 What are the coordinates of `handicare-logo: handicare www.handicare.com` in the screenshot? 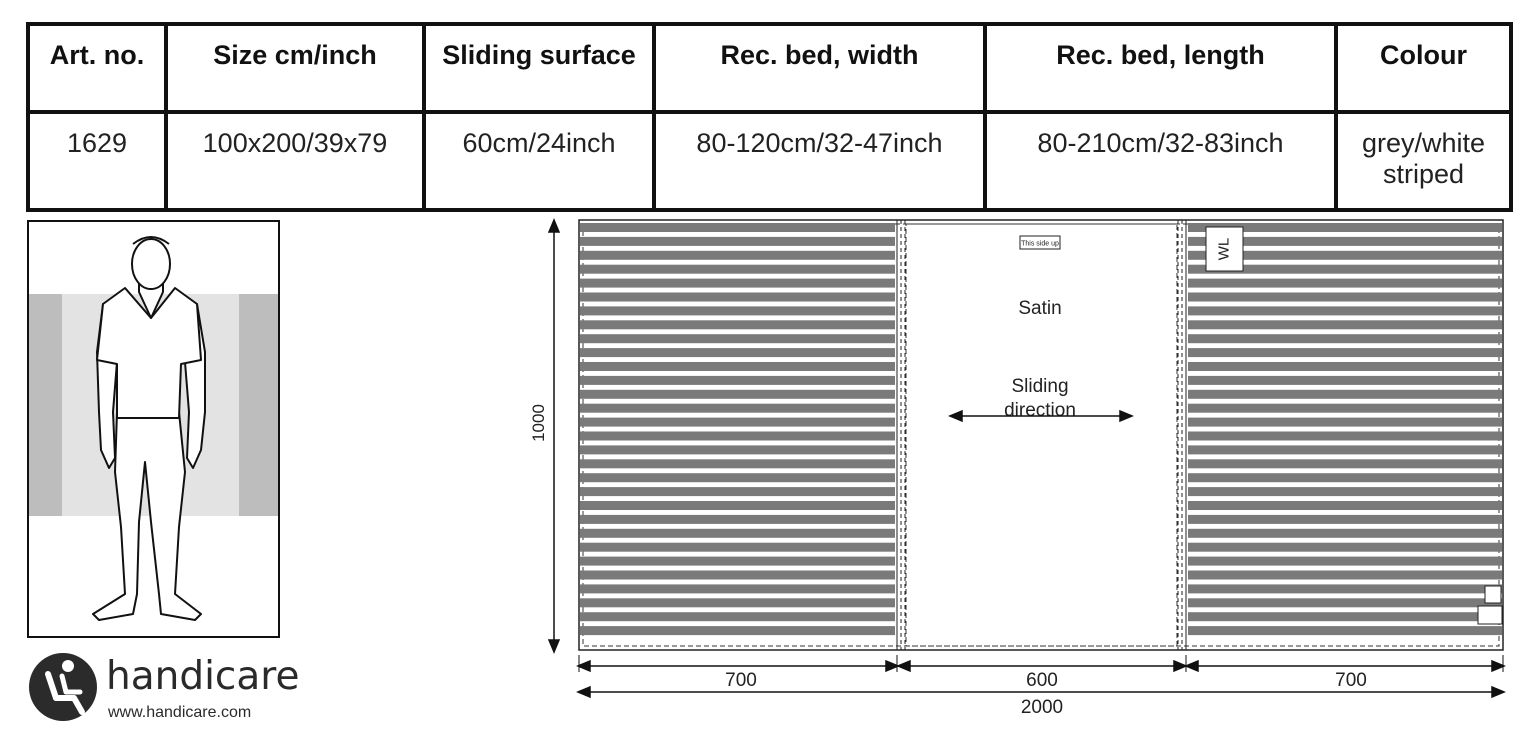 It's located at (168, 689).